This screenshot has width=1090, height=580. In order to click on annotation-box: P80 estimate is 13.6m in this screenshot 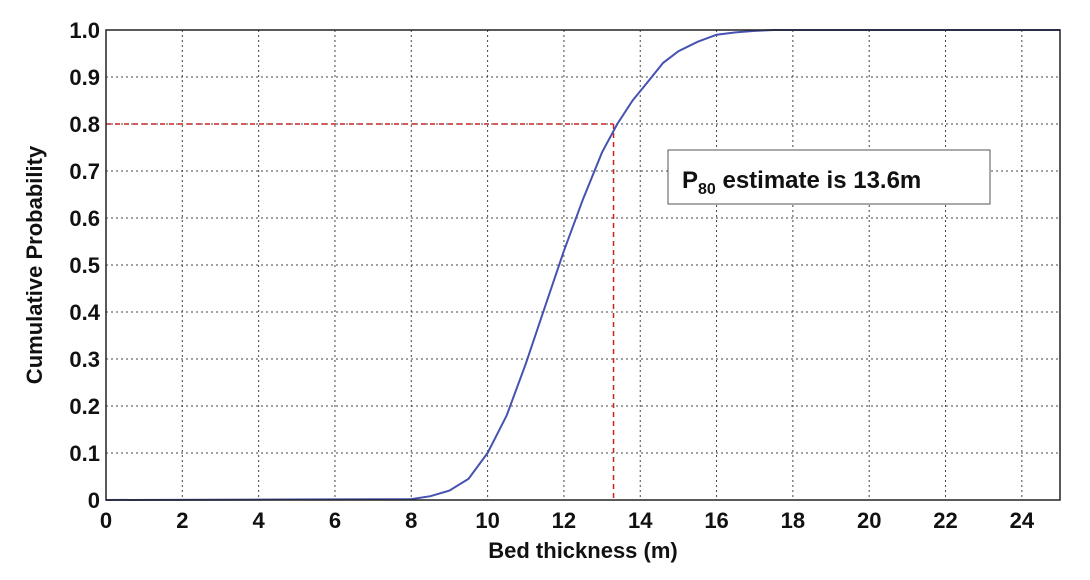, I will do `click(829, 177)`.